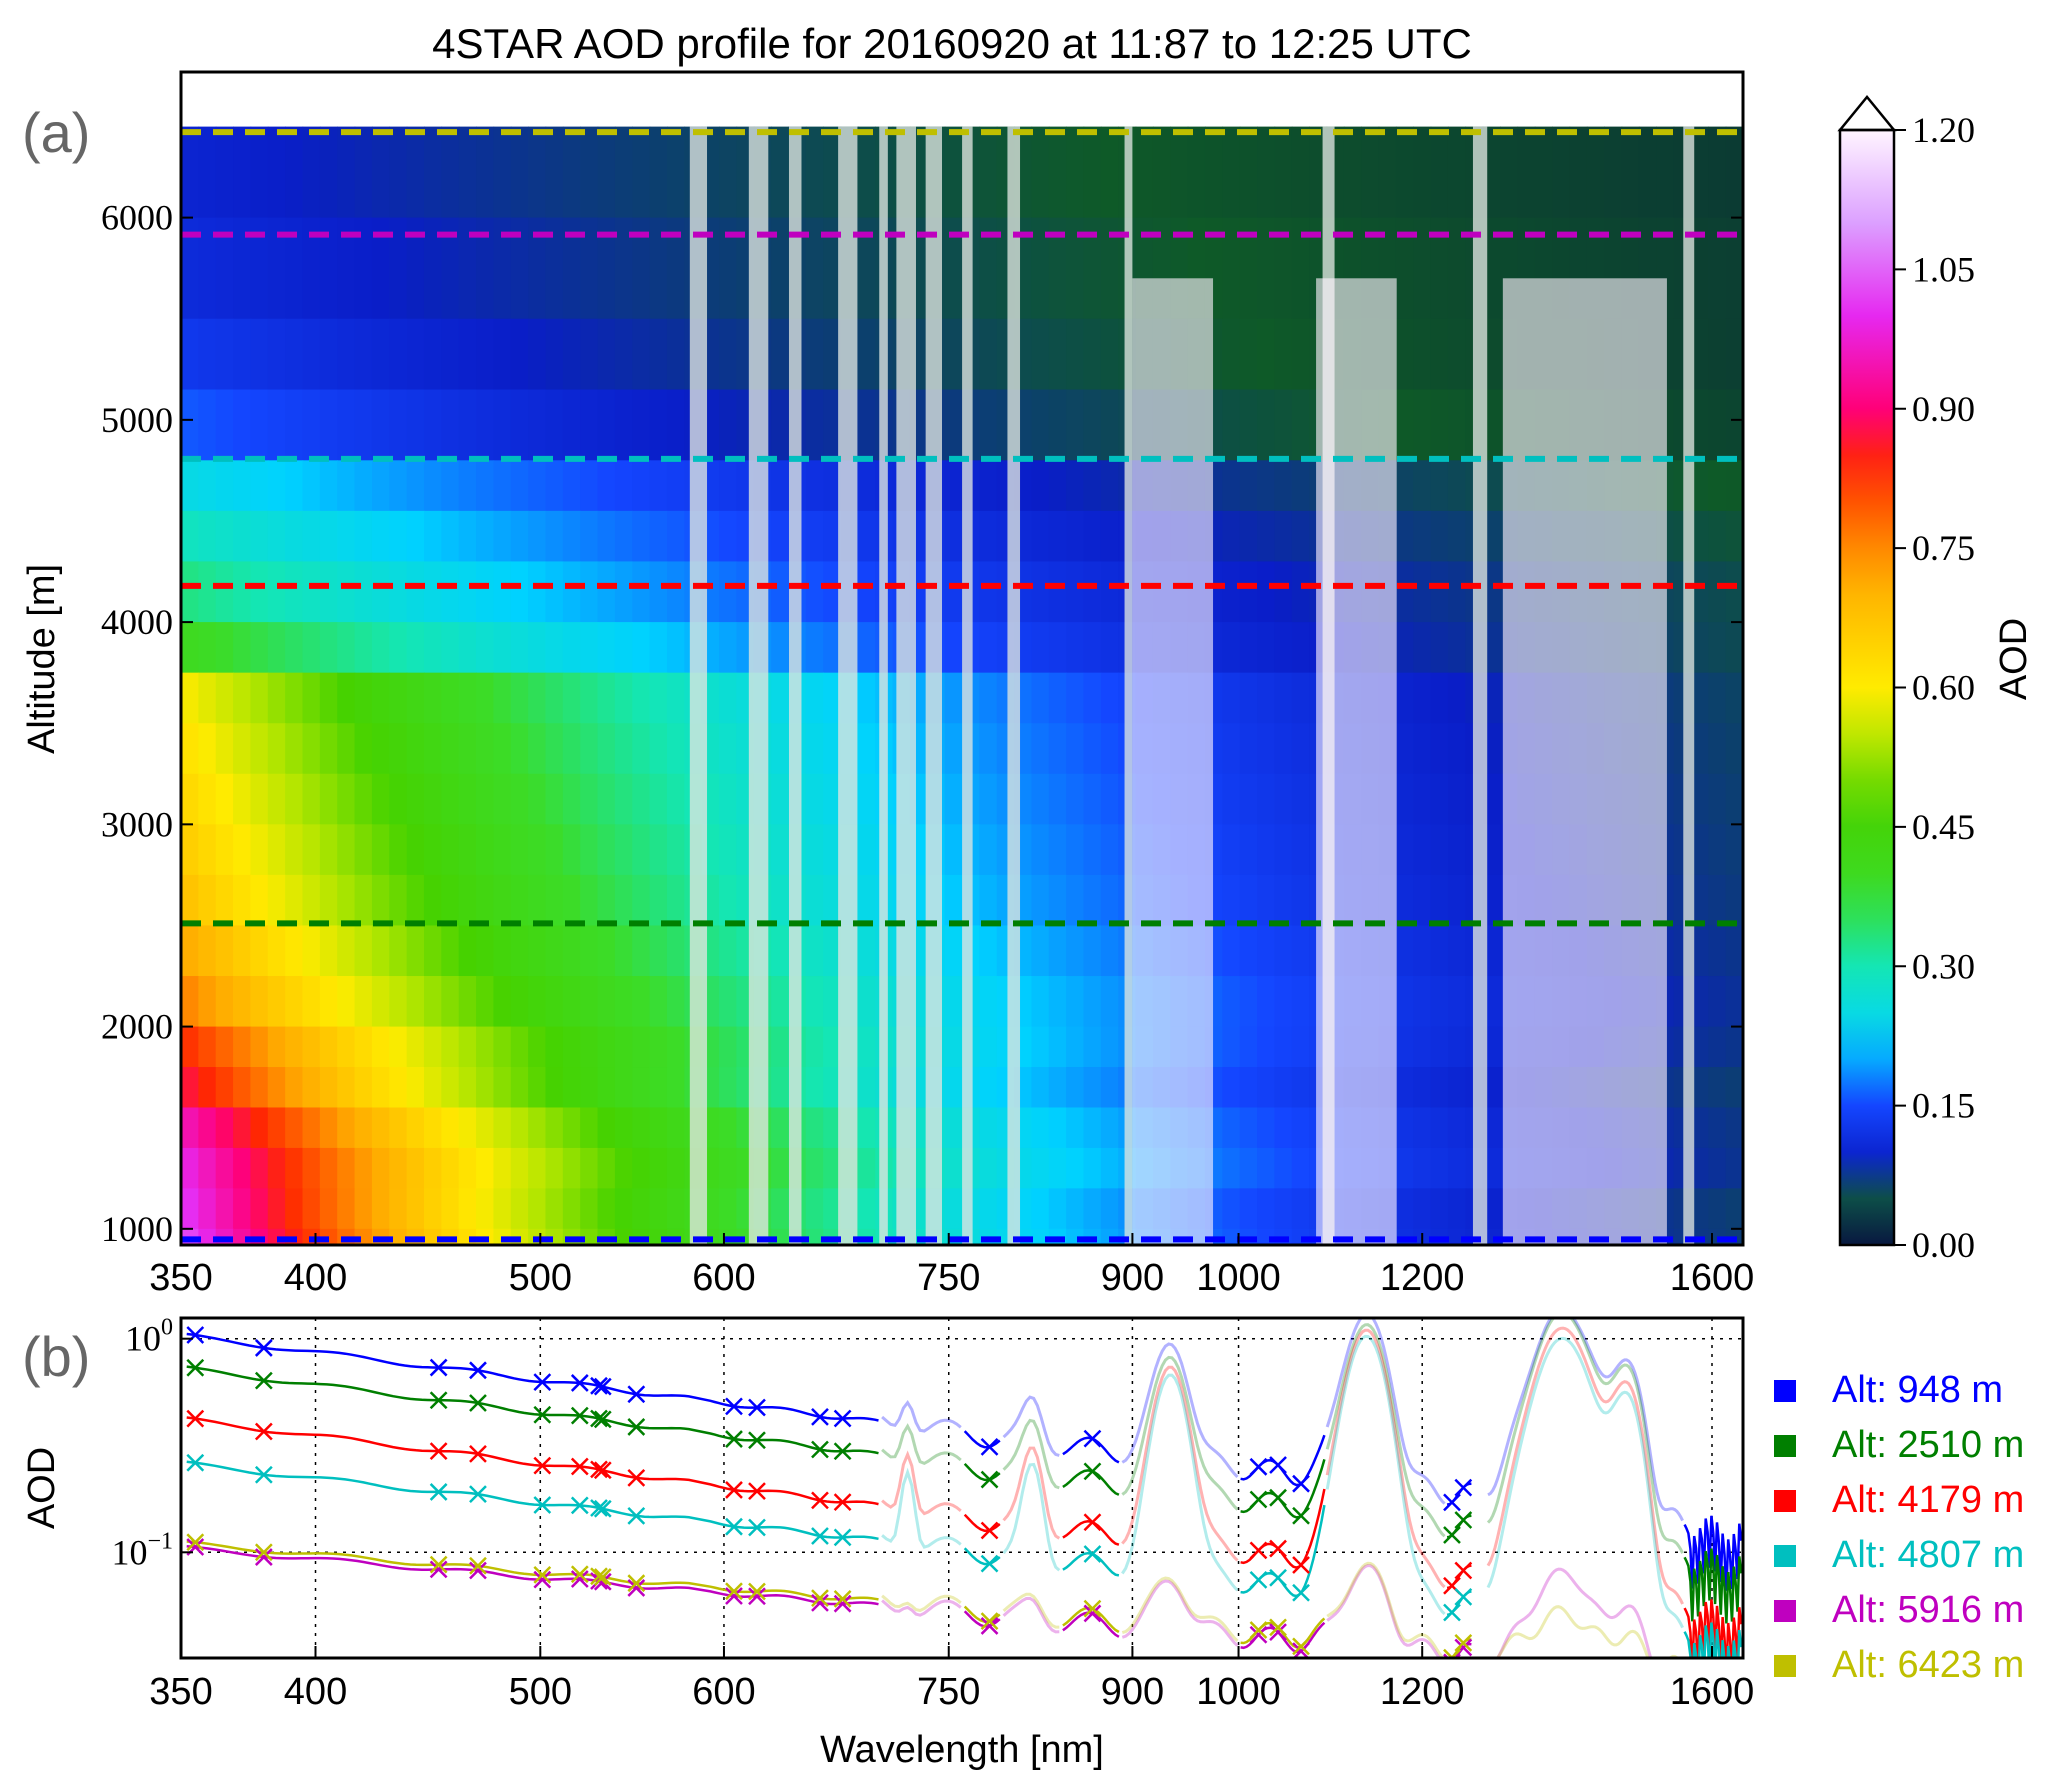 This screenshot has height=1791, width=2068. Describe the element at coordinates (315, 1278) in the screenshot. I see `x-tick-label: 400` at that location.